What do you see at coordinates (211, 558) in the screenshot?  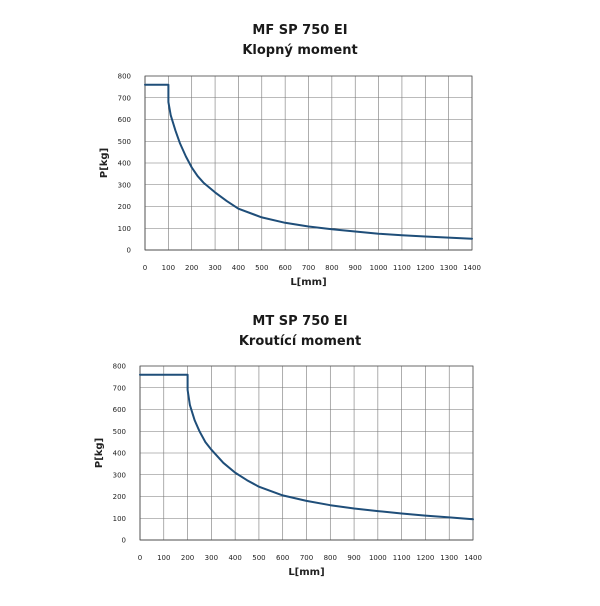 I see `chart2-xtick-label: 300` at bounding box center [211, 558].